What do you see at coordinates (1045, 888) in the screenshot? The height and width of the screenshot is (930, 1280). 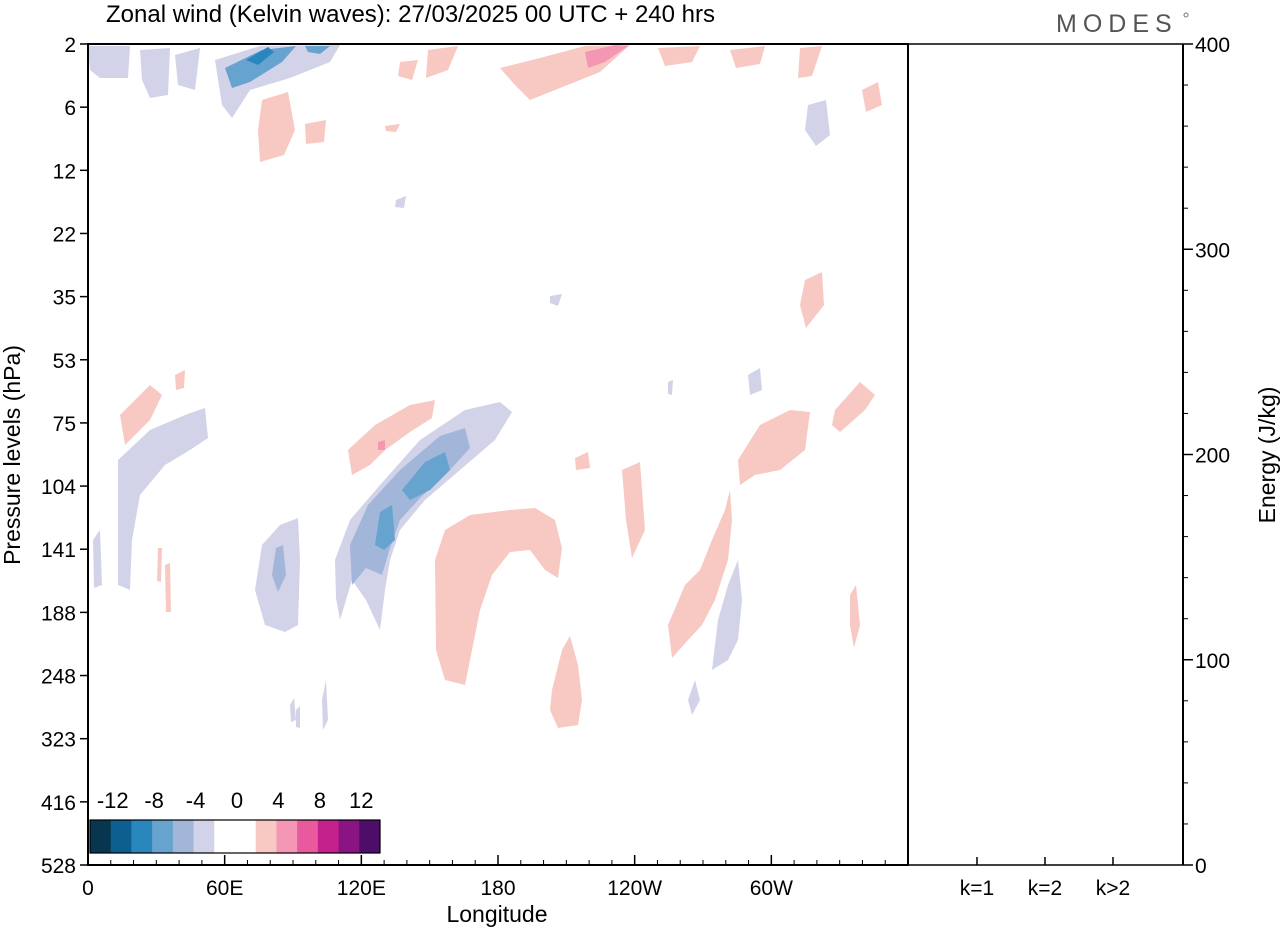 I see `energy-category-label: k=2` at bounding box center [1045, 888].